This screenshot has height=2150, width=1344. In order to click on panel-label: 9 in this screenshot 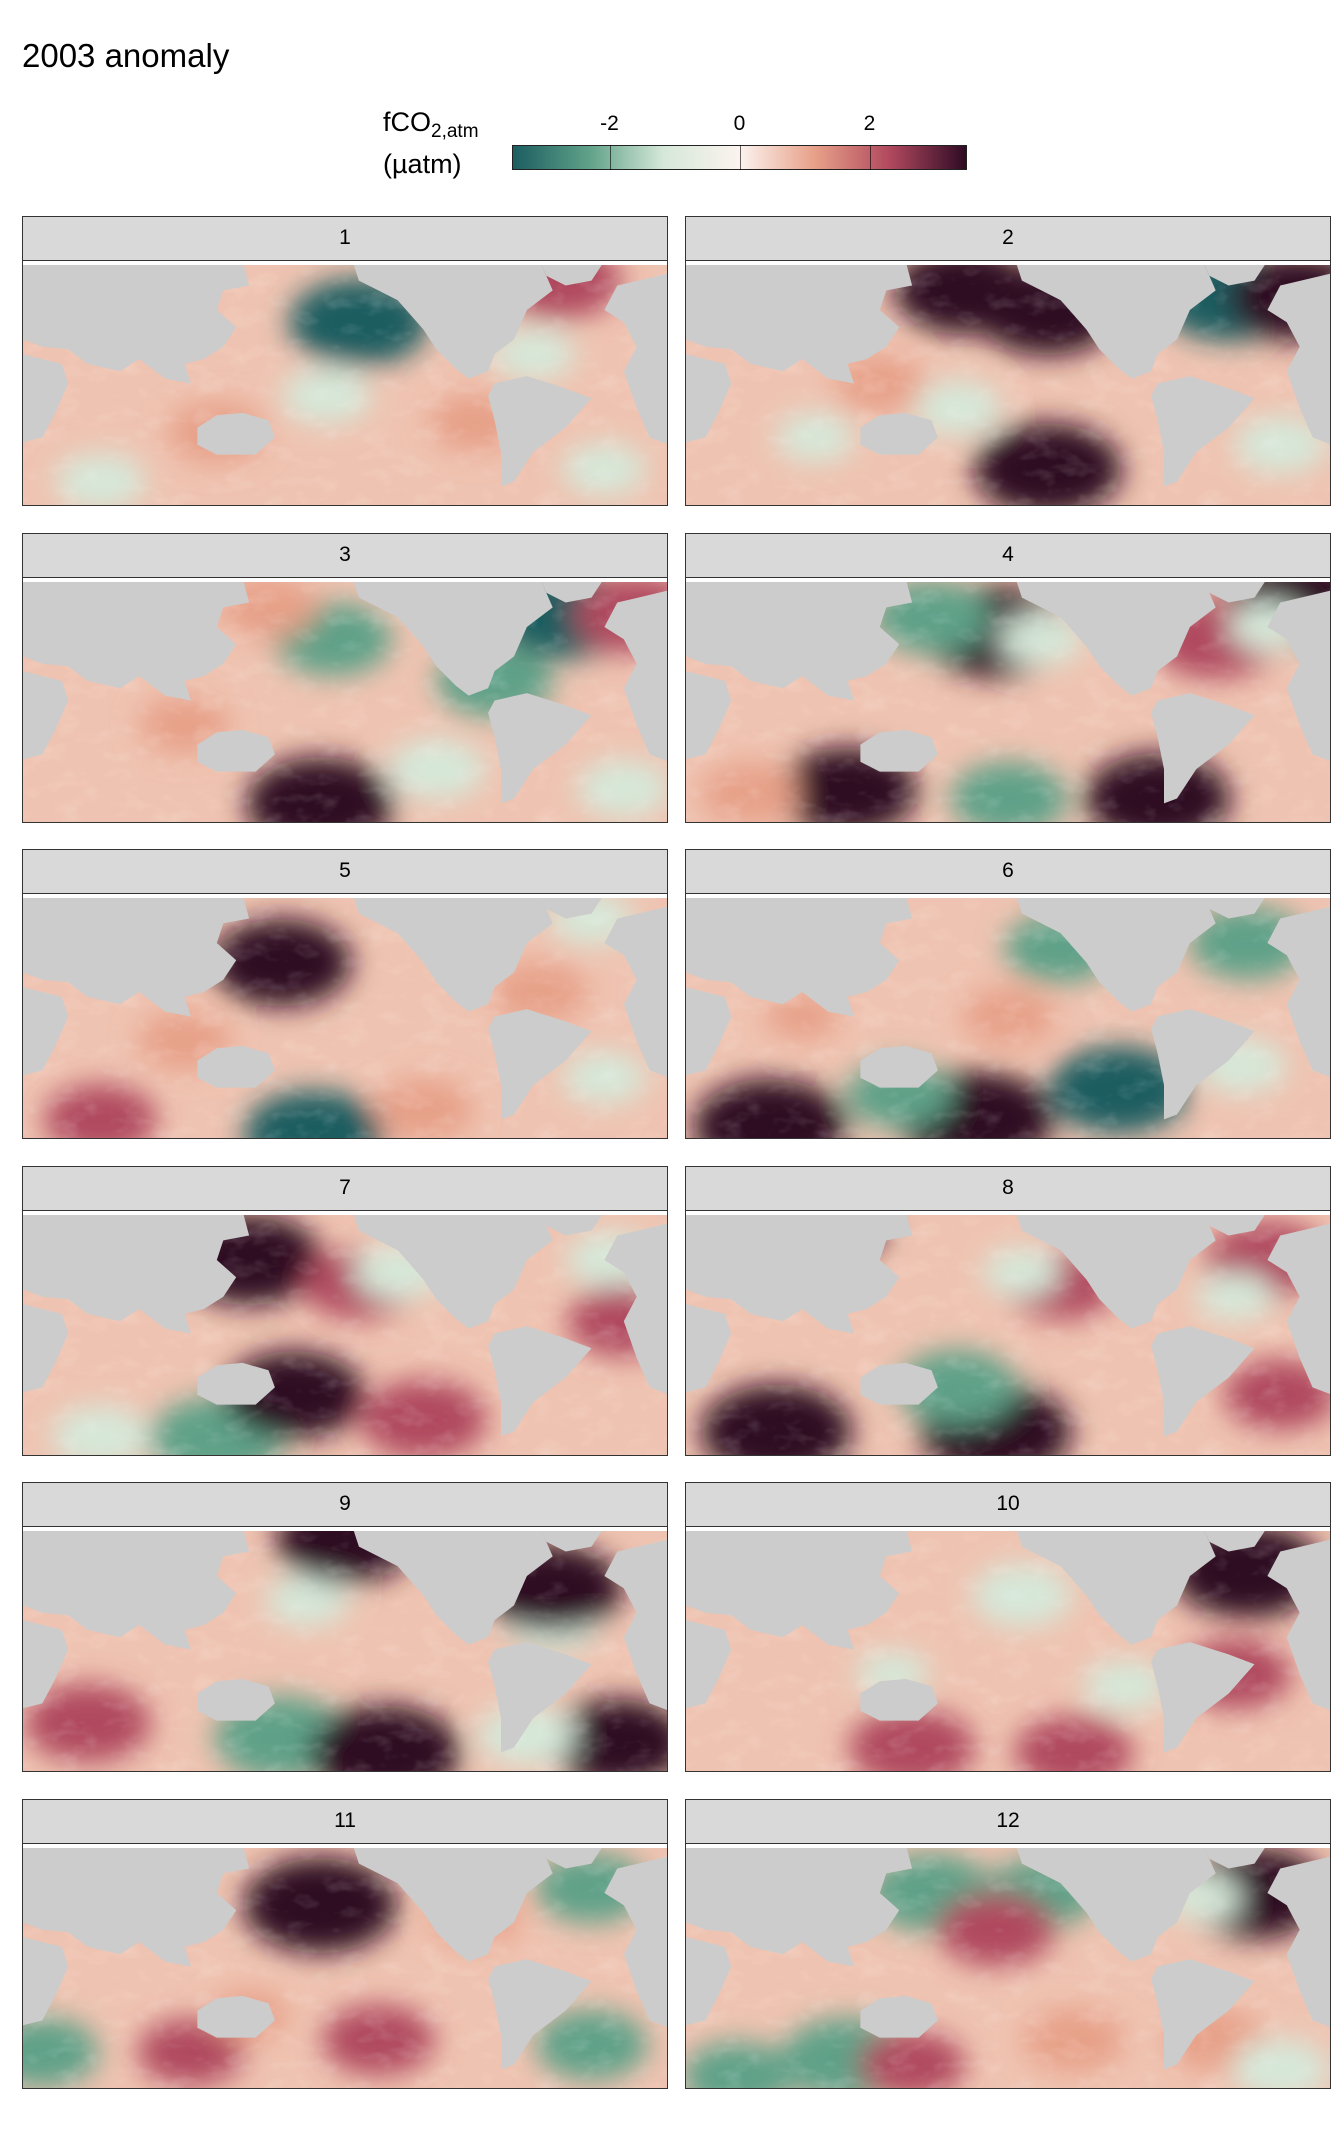, I will do `click(345, 1503)`.